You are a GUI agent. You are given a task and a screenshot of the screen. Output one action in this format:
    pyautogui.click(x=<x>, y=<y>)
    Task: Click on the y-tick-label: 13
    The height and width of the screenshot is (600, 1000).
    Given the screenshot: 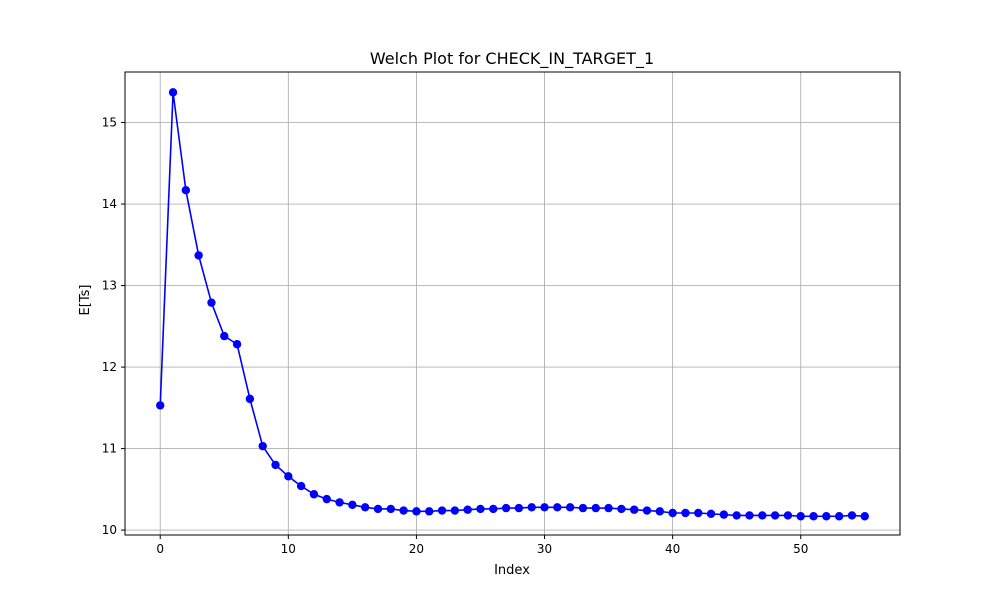 What is the action you would take?
    pyautogui.click(x=109, y=286)
    